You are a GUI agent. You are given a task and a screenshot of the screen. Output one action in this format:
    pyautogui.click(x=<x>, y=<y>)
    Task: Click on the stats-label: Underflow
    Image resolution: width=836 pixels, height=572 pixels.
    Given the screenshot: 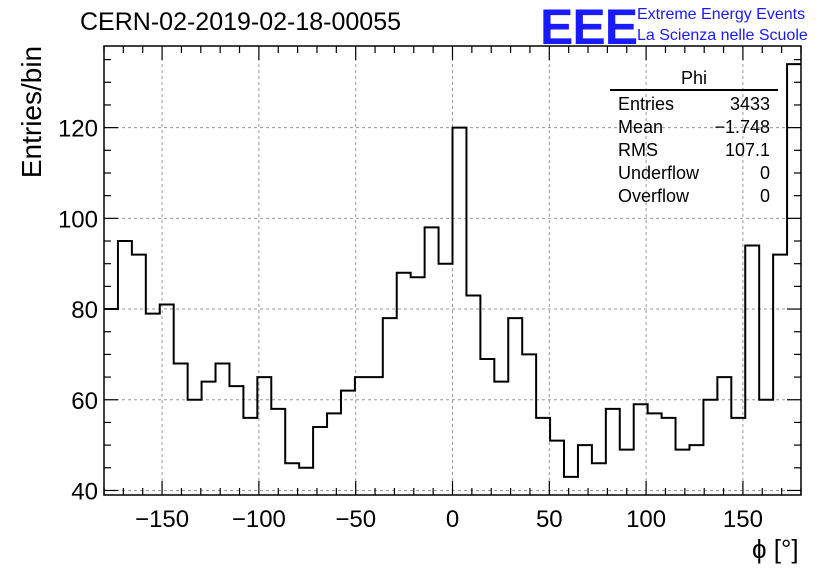 What is the action you would take?
    pyautogui.click(x=659, y=173)
    